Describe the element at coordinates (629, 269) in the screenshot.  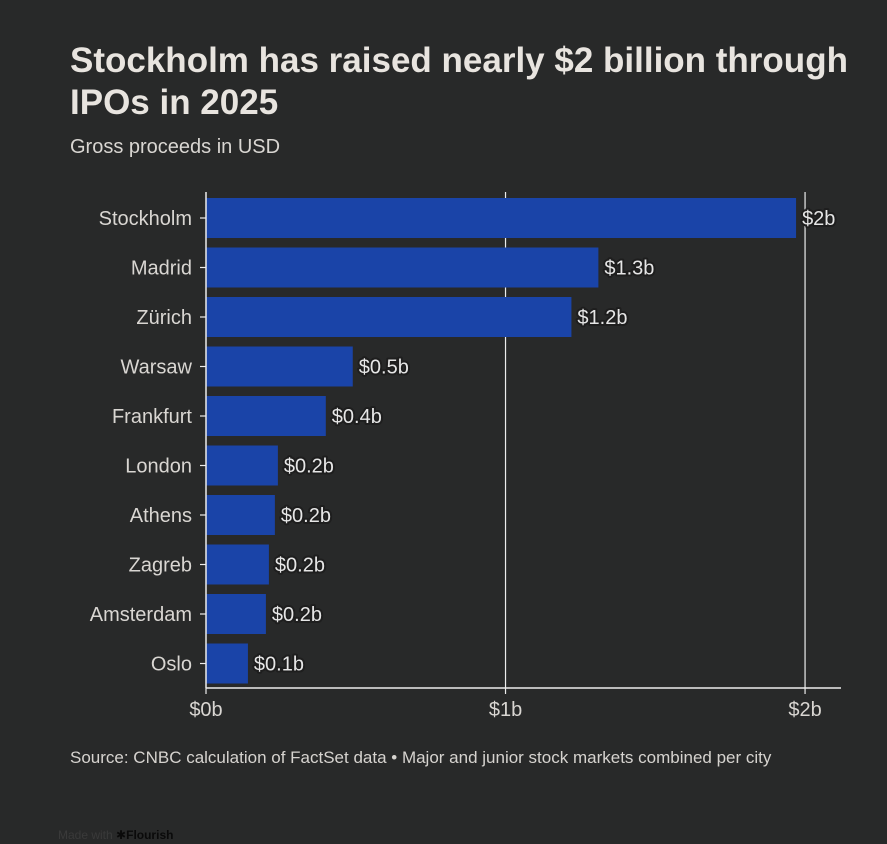
I see `value-label-1: $1.3b` at that location.